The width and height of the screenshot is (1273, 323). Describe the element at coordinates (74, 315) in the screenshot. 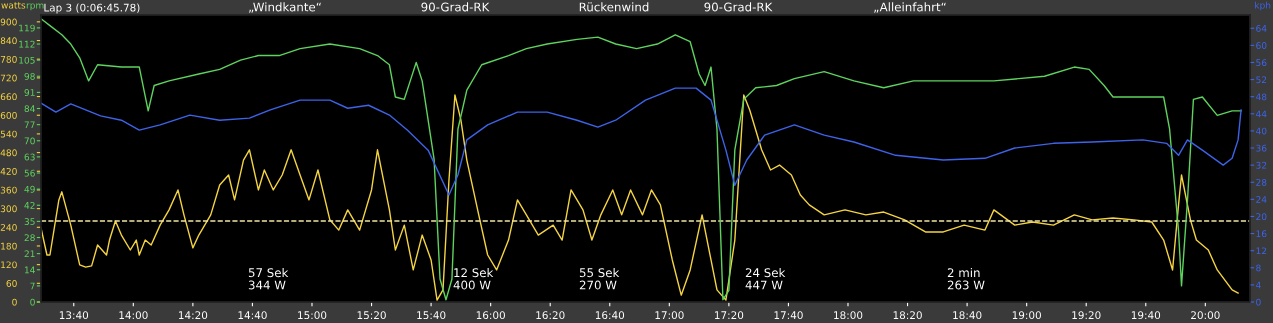

I see `x-tick-label: 13:40` at that location.